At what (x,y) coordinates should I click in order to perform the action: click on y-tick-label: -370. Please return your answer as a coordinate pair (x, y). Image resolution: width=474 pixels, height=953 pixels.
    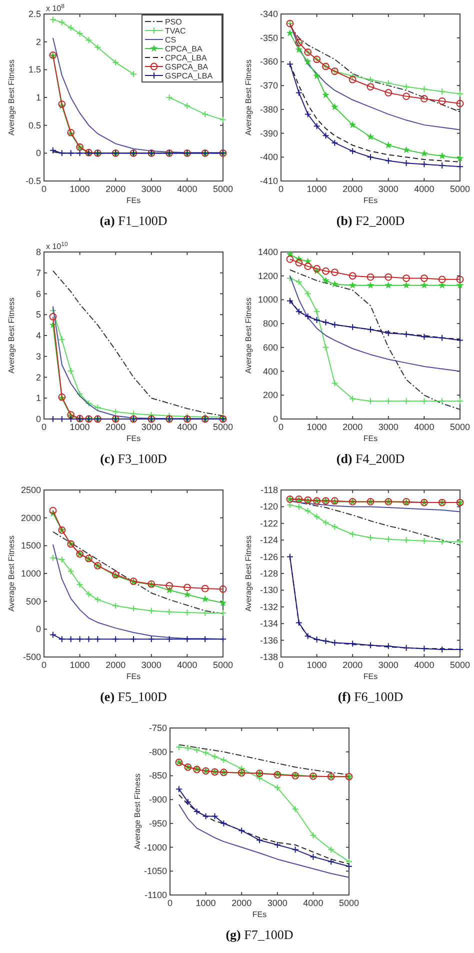
    Looking at the image, I should click on (269, 85).